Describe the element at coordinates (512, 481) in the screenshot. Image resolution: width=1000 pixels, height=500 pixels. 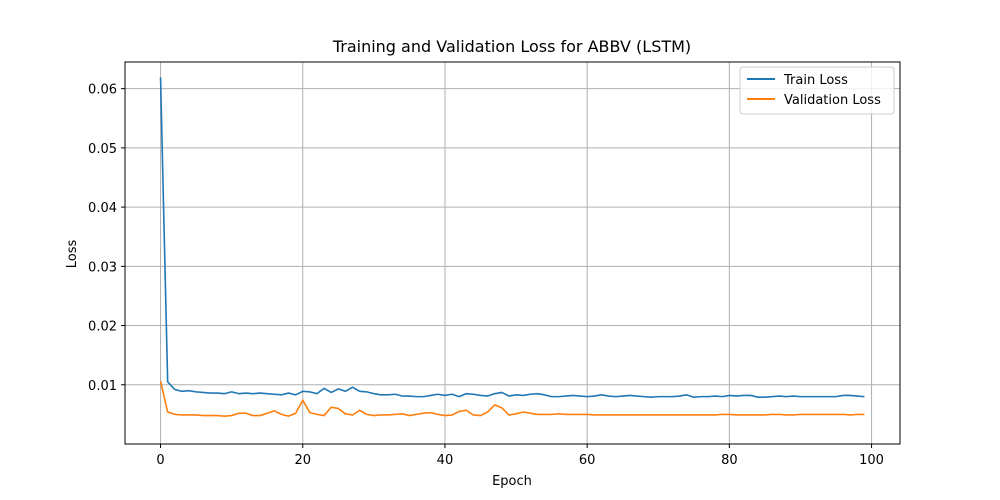
I see `x-axis-label: Epoch` at that location.